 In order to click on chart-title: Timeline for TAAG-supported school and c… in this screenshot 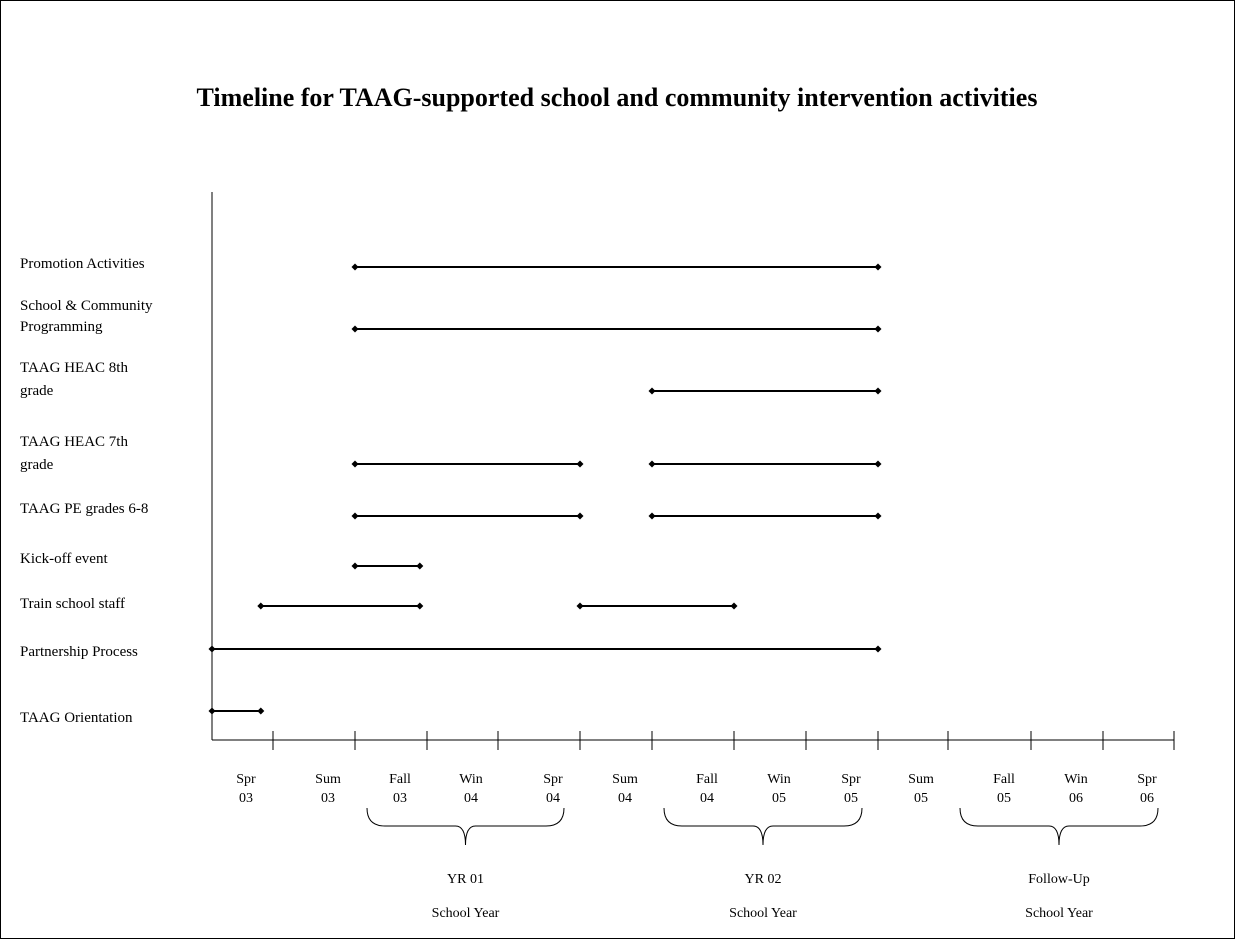, I will do `click(617, 97)`.